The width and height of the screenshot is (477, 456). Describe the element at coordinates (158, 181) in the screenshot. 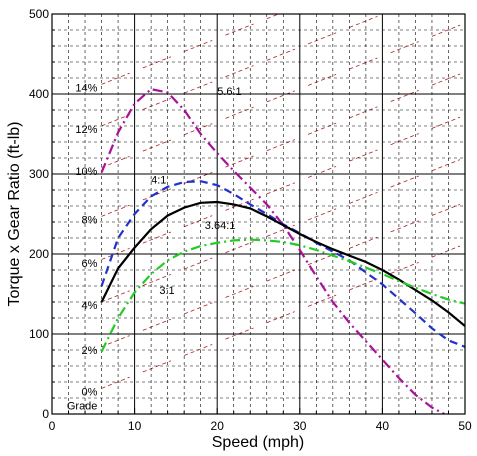

I see `curve-label: 4:1` at that location.